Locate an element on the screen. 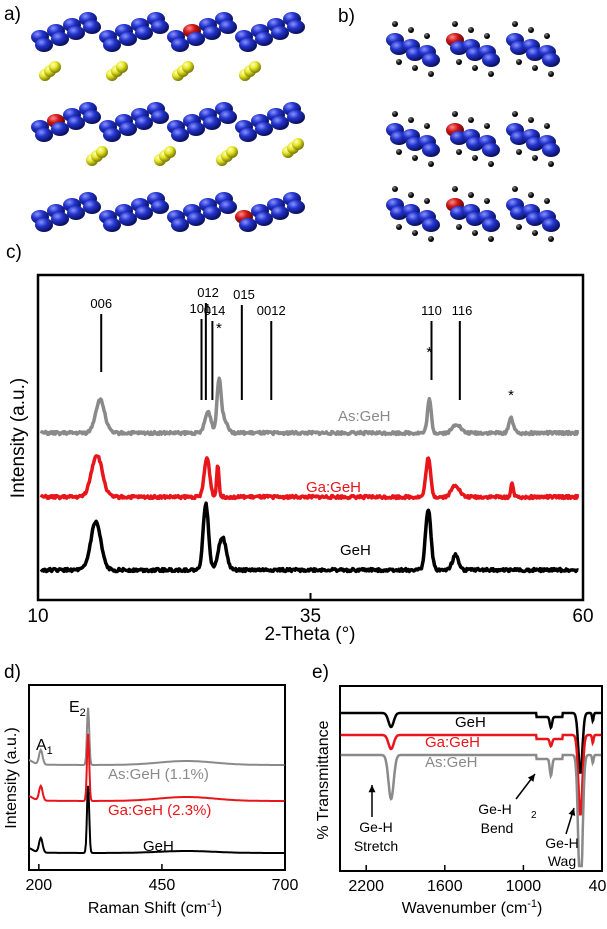 This screenshot has height=929, width=607. raman-x-tick-label: 200 is located at coordinates (38, 885).